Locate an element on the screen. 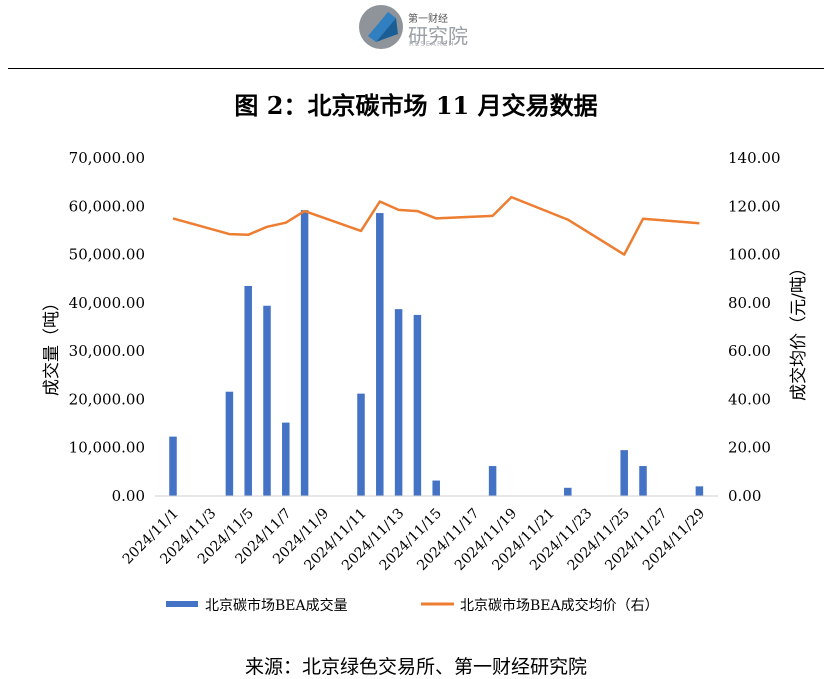 This screenshot has width=832, height=679. legend-bar-swatch is located at coordinates (182, 604).